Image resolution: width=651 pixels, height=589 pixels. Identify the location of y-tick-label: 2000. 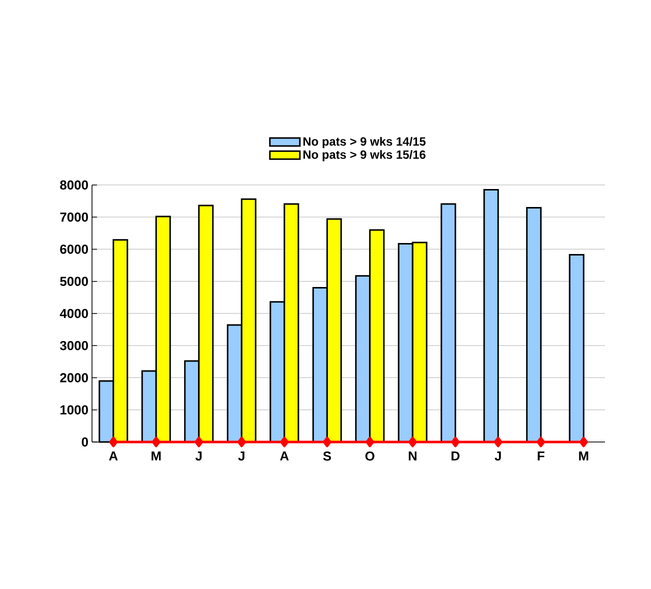
(74, 377).